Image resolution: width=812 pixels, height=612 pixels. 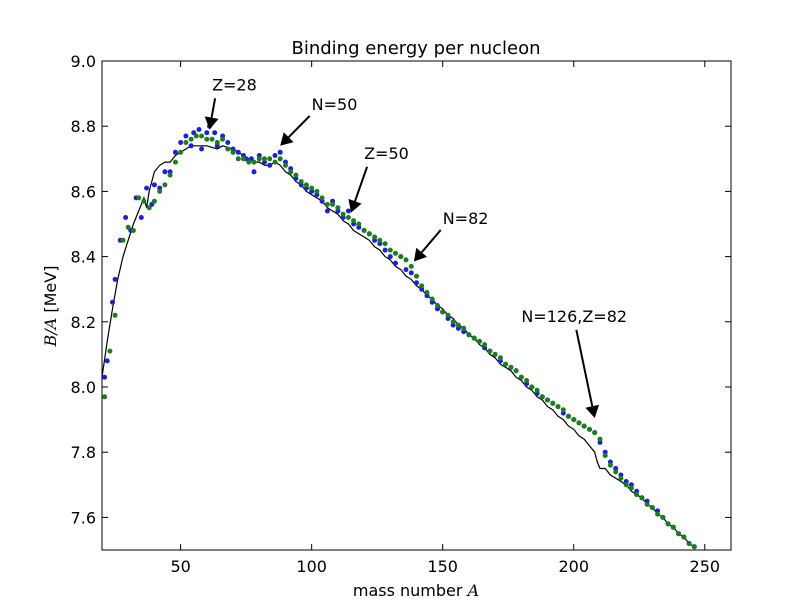 What do you see at coordinates (415, 48) in the screenshot?
I see `chart-title: Binding energy per nucleon` at bounding box center [415, 48].